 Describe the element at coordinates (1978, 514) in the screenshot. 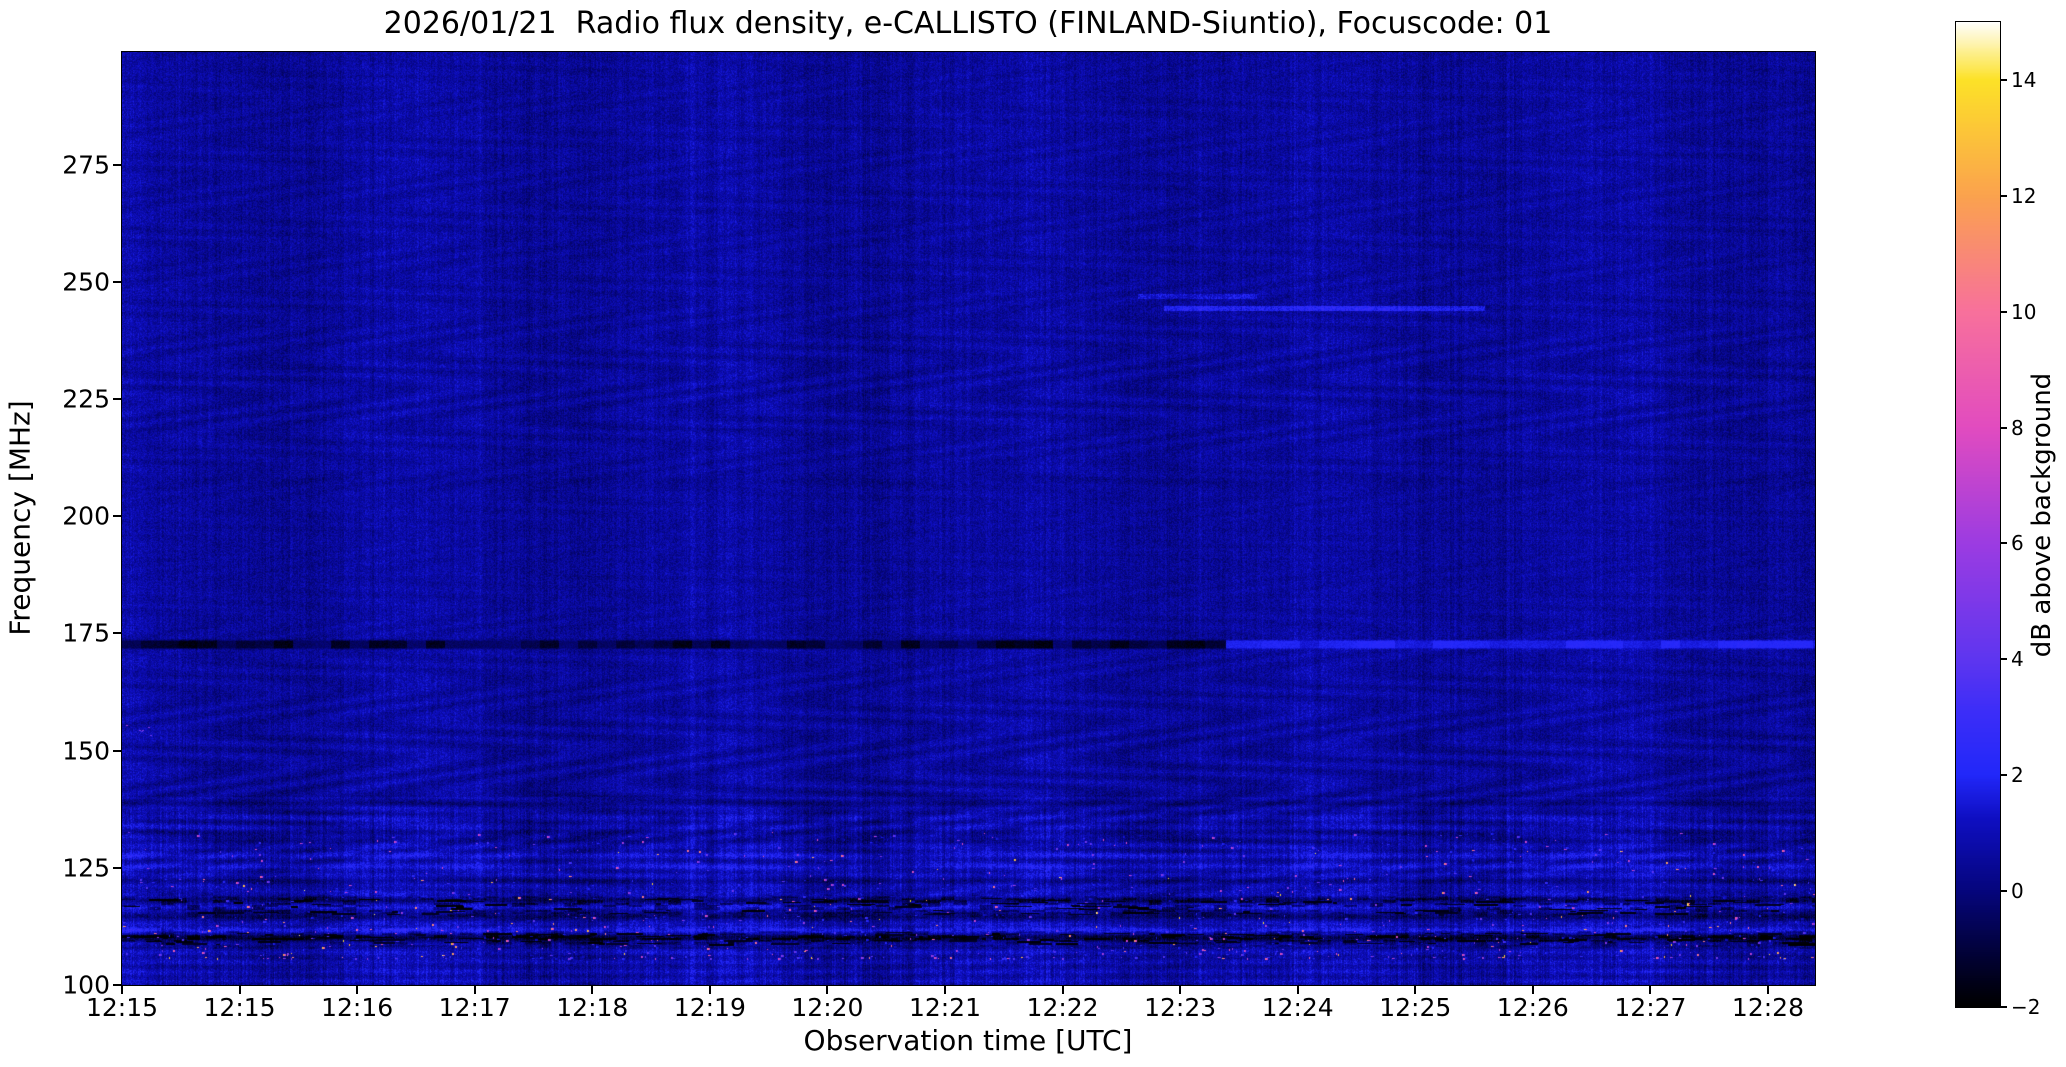

I see `colorbar-canvas` at that location.